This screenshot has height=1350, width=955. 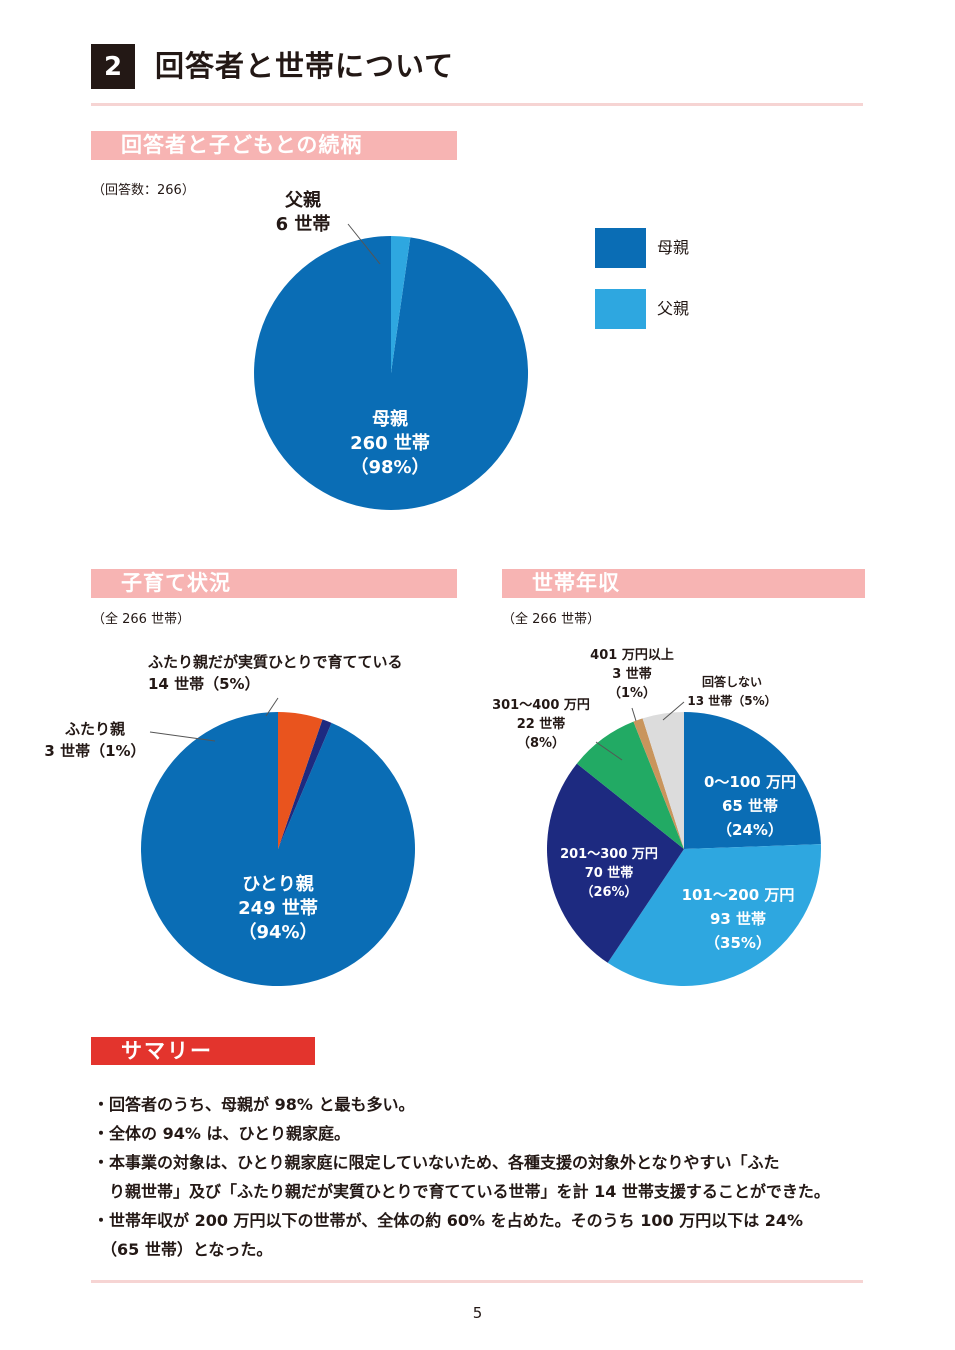 What do you see at coordinates (634, 714) in the screenshot?
I see `leader-line-401plus` at bounding box center [634, 714].